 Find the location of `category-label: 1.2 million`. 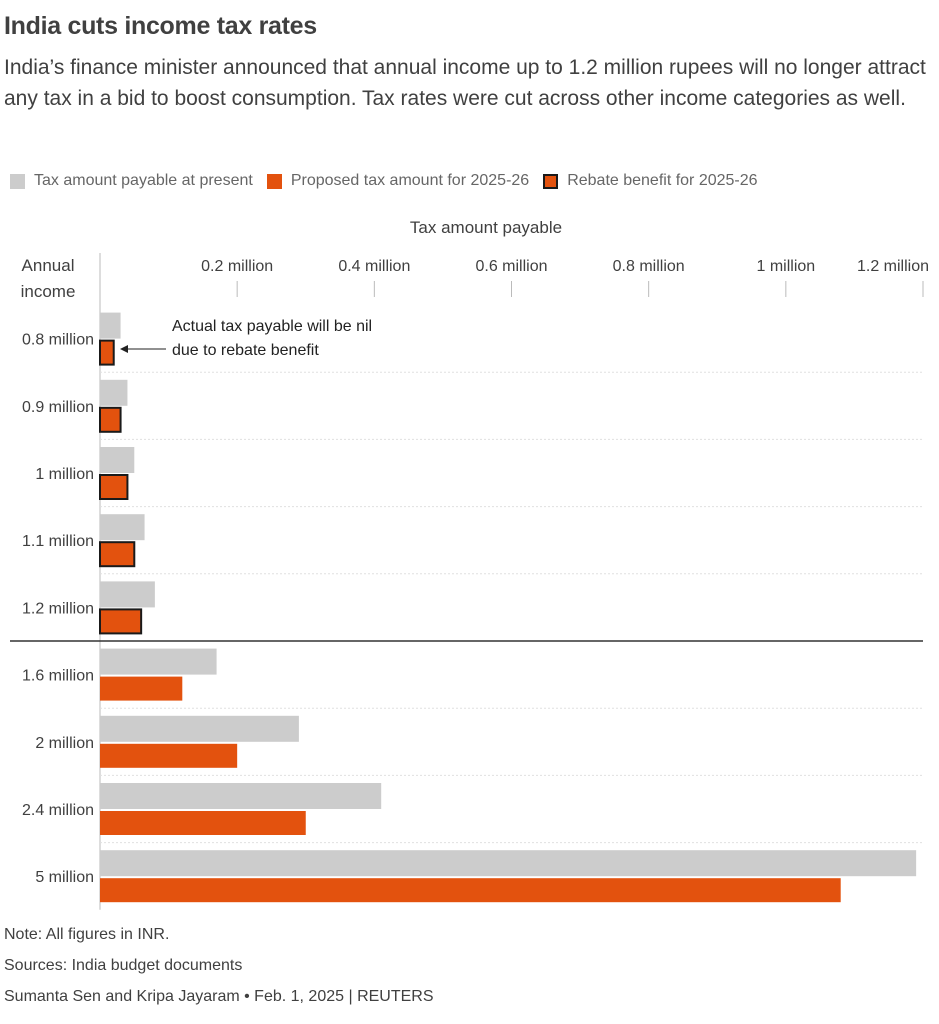

category-label: 1.2 million is located at coordinates (58, 608).